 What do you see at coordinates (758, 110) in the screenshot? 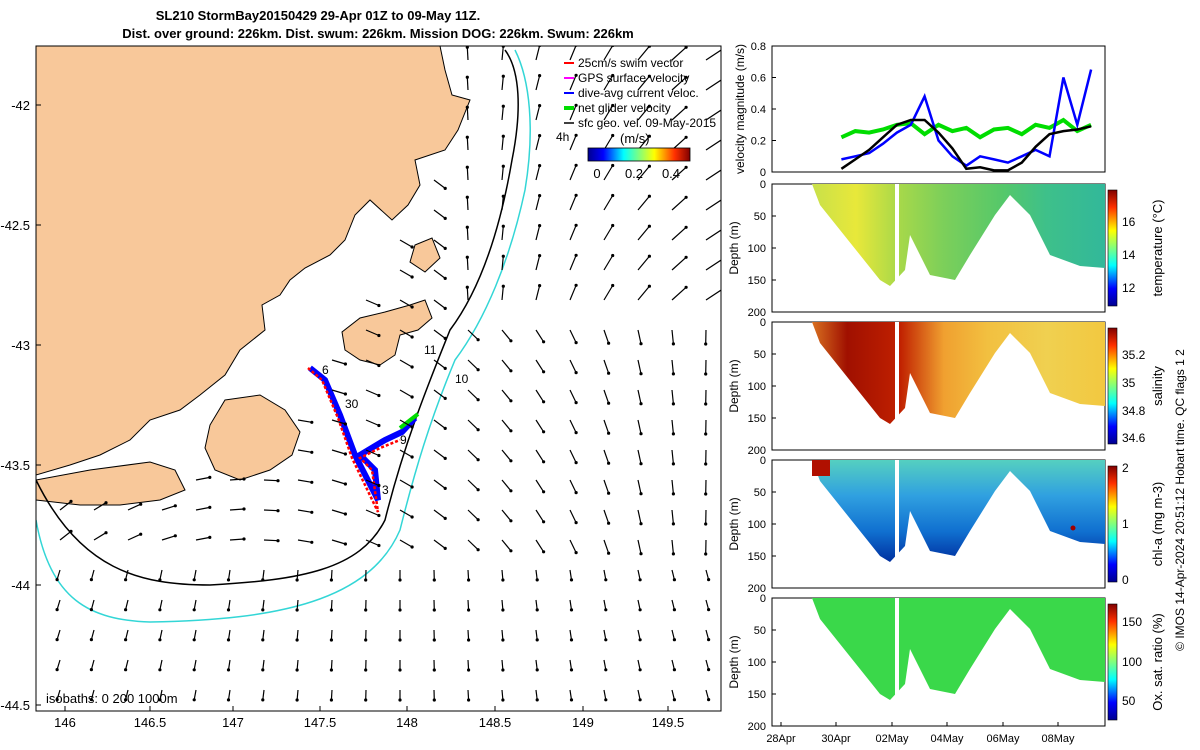
I see `velocity-y-tick-label: 0.4` at bounding box center [758, 110].